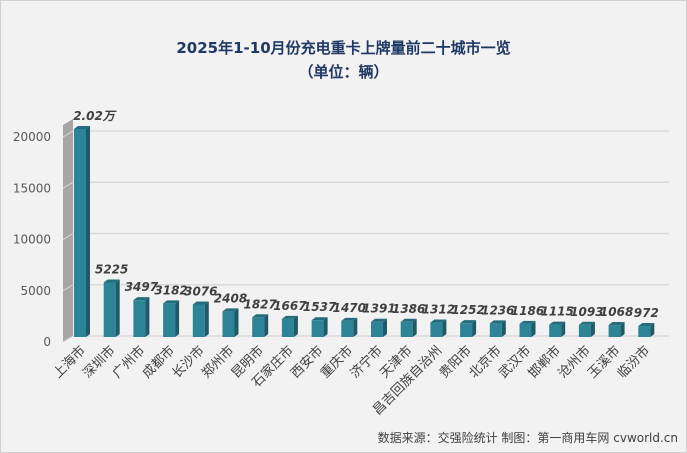 This screenshot has width=687, height=453. Describe the element at coordinates (343, 72) in the screenshot. I see `chart-subtitle: （单位：辆）` at that location.